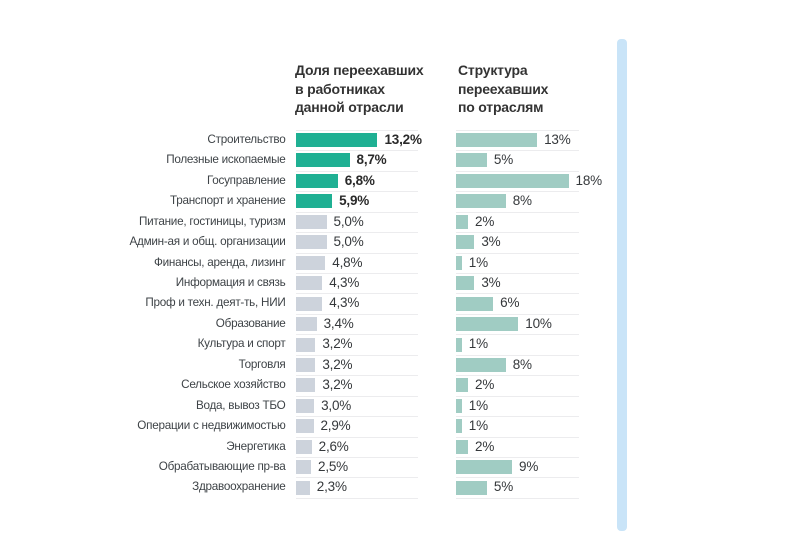 This screenshot has width=803, height=535. Describe the element at coordinates (233, 385) in the screenshot. I see `category-label: Сельское хозяйство` at that location.